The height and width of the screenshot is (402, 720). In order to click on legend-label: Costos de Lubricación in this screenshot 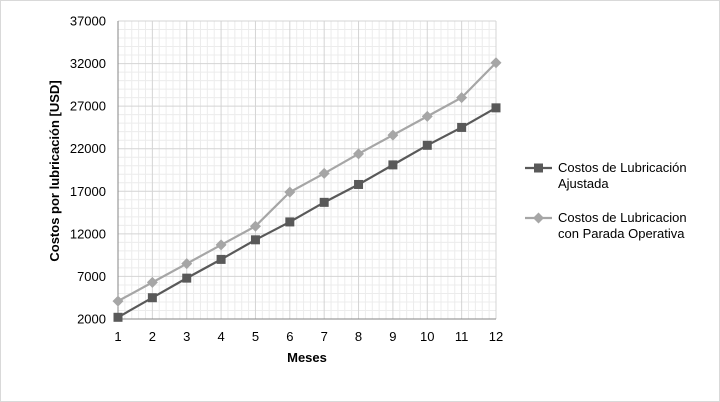, I will do `click(622, 167)`.